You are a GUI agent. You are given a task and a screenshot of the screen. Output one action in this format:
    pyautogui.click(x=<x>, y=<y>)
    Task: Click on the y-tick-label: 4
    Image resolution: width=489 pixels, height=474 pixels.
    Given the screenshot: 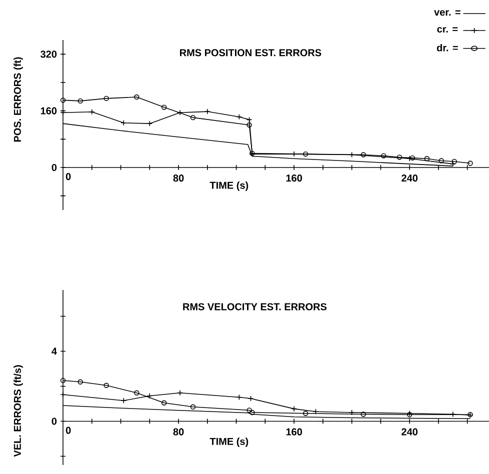 What is the action you would take?
    pyautogui.click(x=54, y=351)
    